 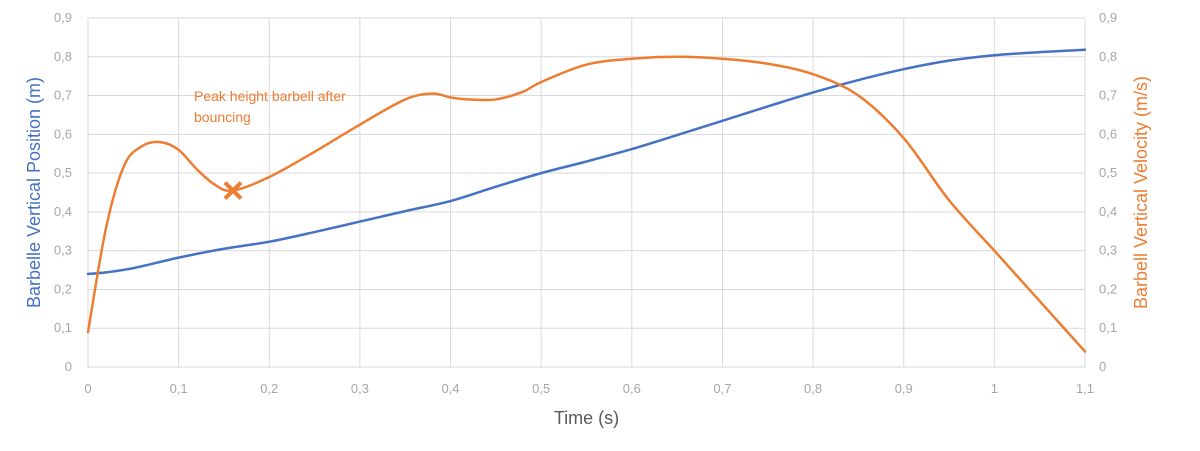 I want to click on x-tick-label: 0,6, so click(x=632, y=388).